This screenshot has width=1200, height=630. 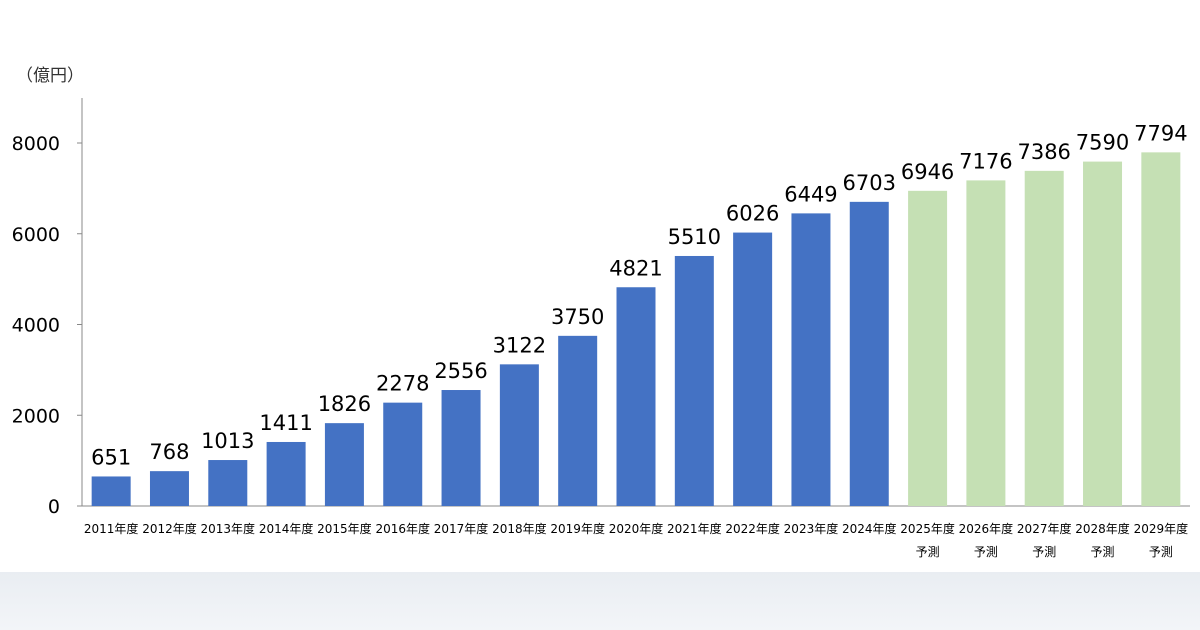 What do you see at coordinates (636, 528) in the screenshot?
I see `x-tick-label: 2020年度` at bounding box center [636, 528].